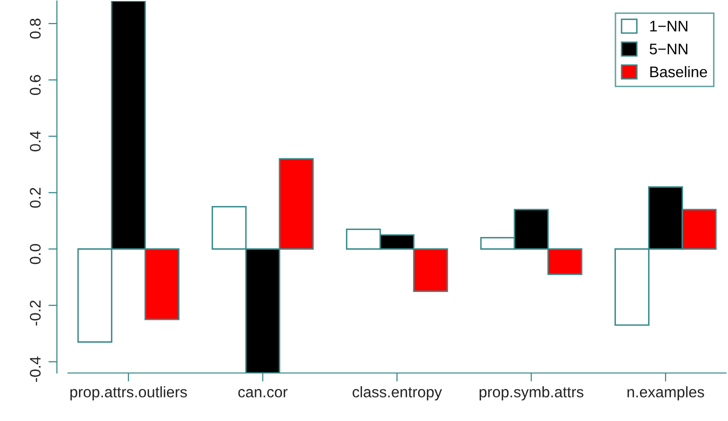 This screenshot has width=728, height=421. What do you see at coordinates (35, 85) in the screenshot?
I see `y-tick-label: 0.6` at bounding box center [35, 85].